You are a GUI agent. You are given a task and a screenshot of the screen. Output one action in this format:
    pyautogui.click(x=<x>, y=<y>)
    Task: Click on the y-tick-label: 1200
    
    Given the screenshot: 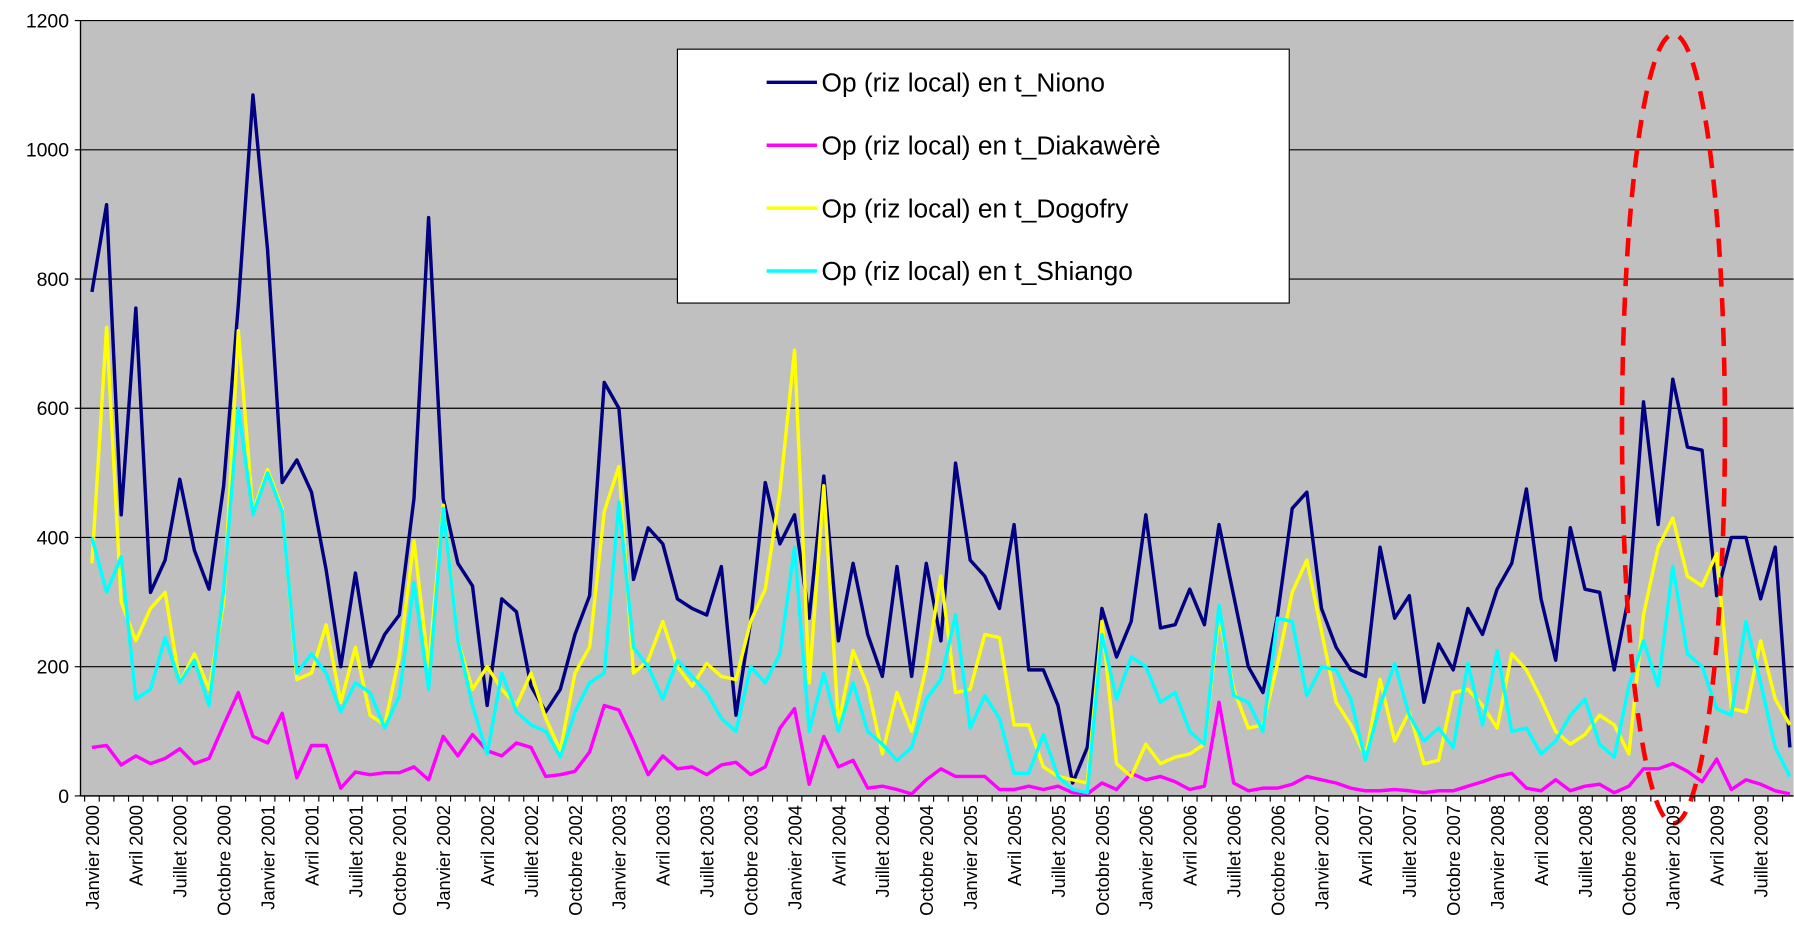 What is the action you would take?
    pyautogui.click(x=47, y=21)
    